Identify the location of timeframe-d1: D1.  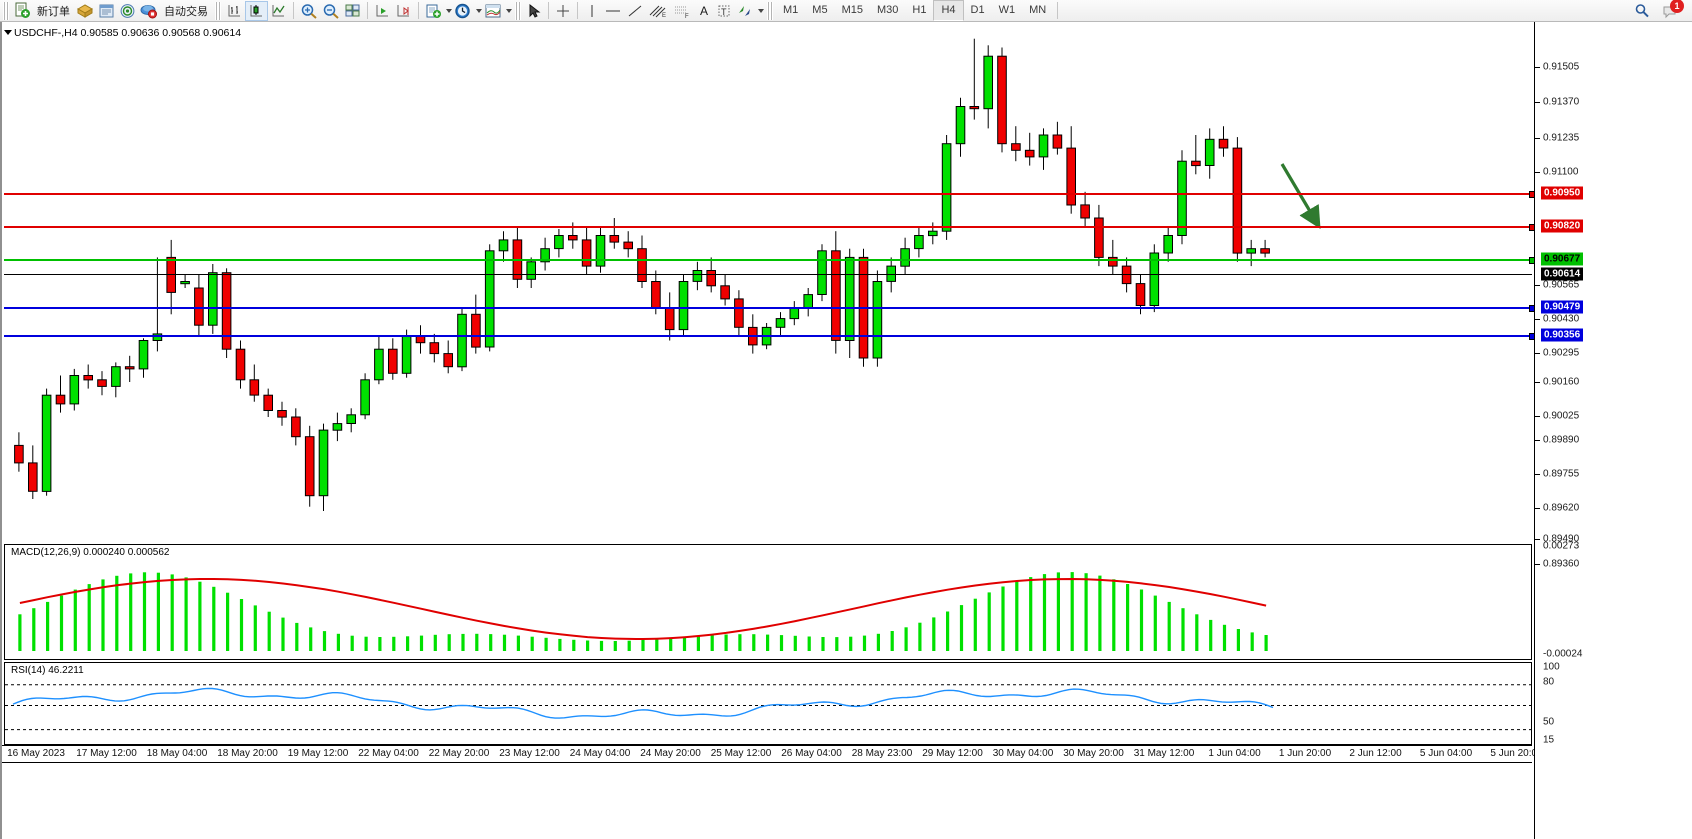
(977, 10).